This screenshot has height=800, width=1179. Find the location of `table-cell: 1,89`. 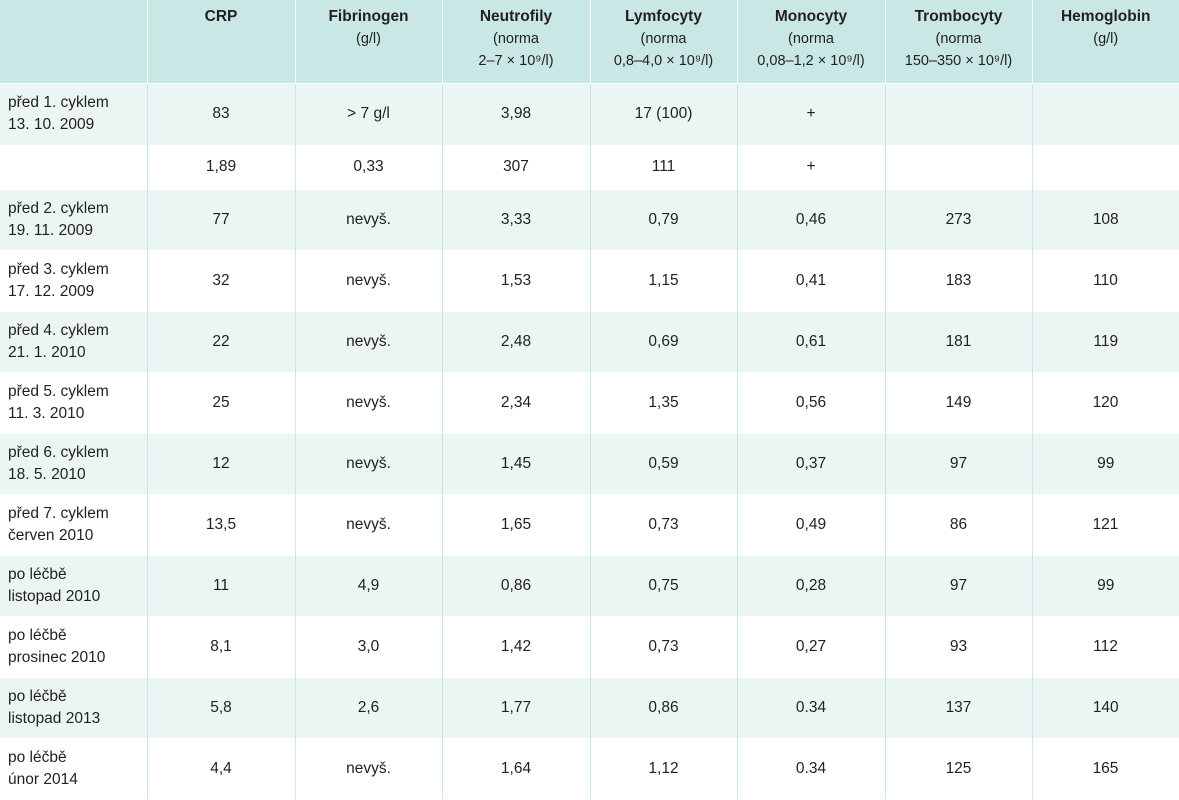

table-cell: 1,89 is located at coordinates (221, 166).